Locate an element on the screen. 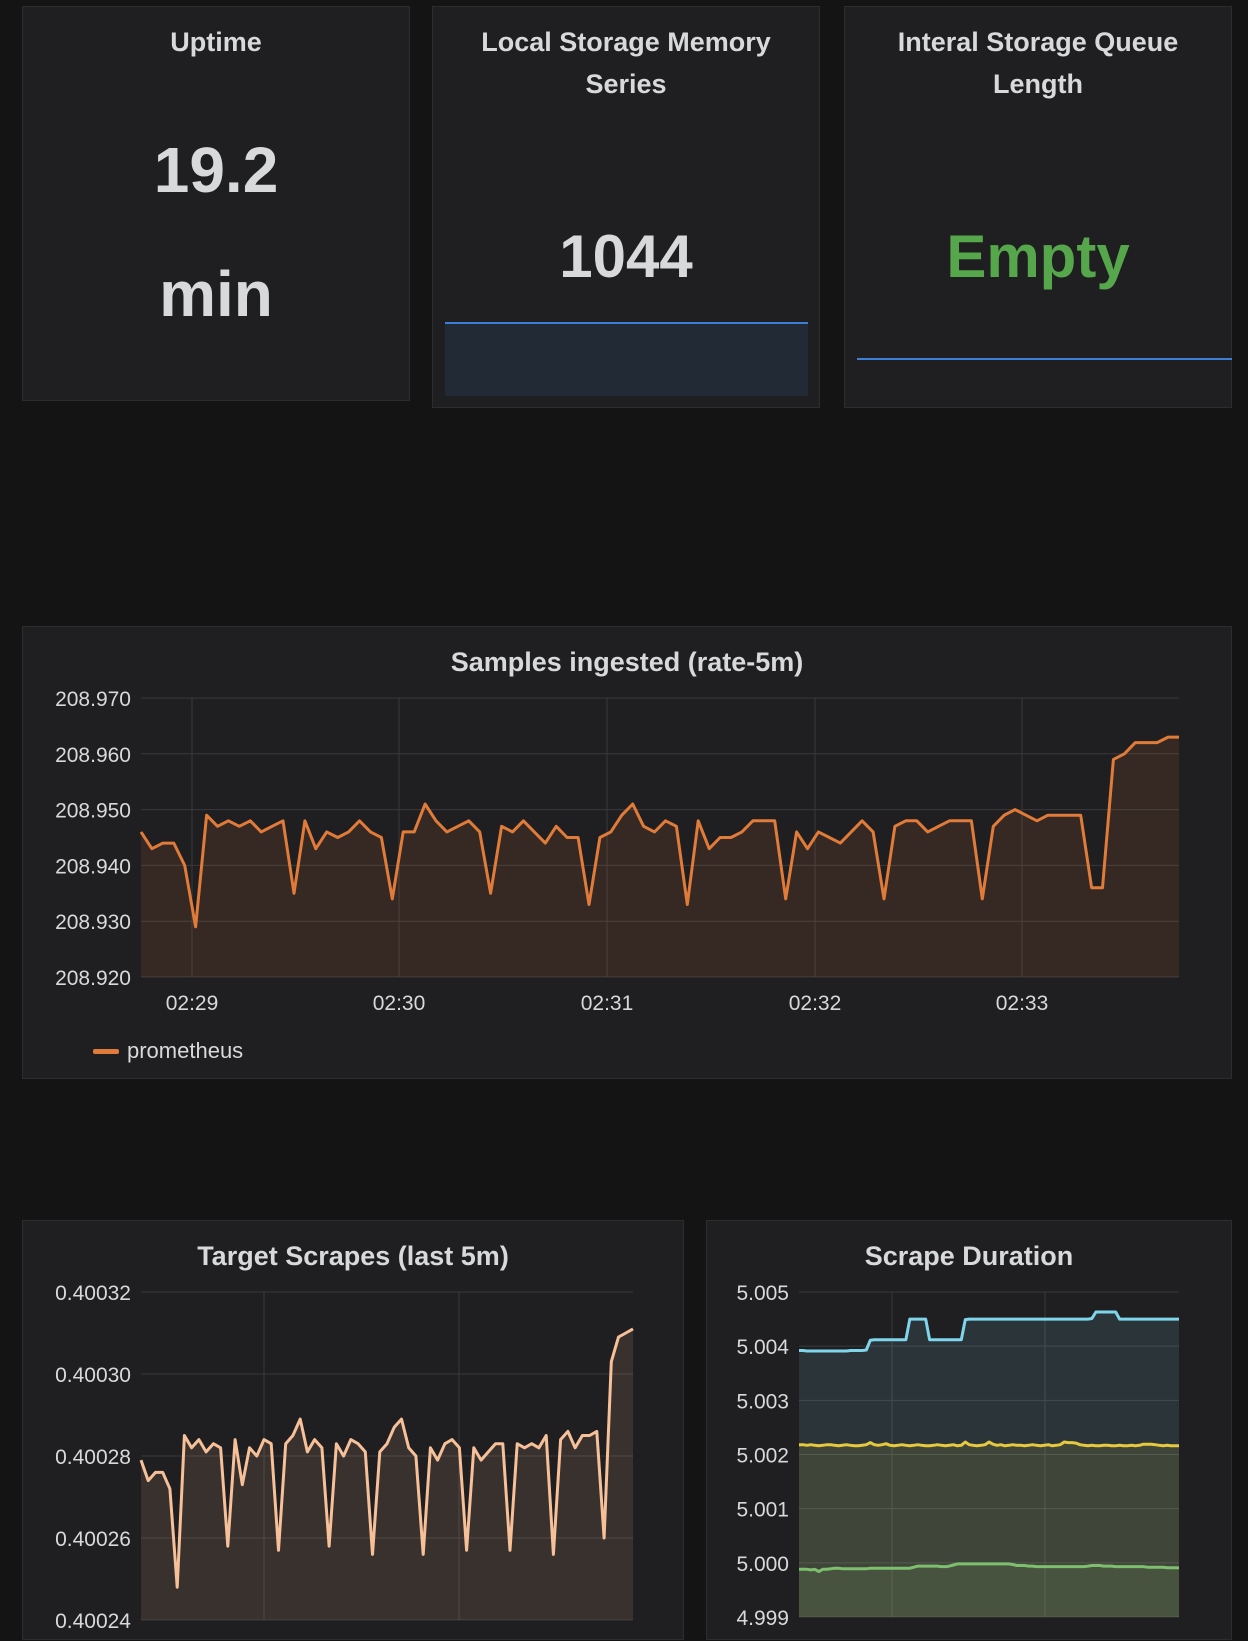  uptime-title: Uptime is located at coordinates (216, 42).